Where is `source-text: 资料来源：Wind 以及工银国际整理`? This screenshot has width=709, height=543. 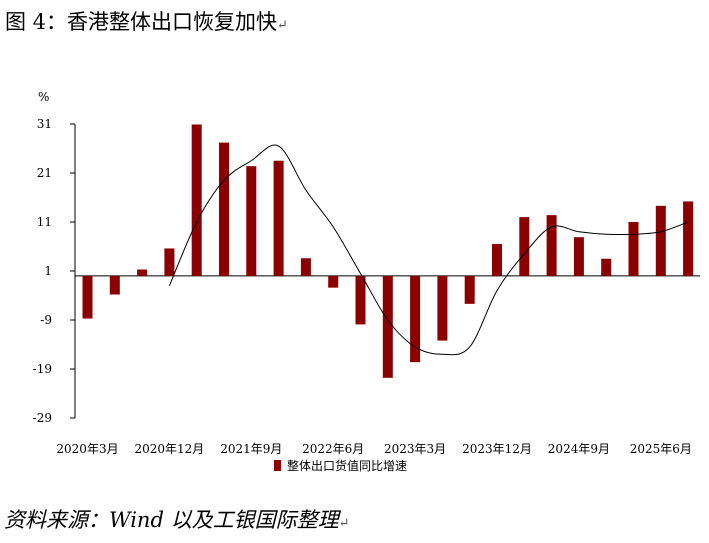
source-text: 资料来源：Wind 以及工银国际整理 is located at coordinates (171, 520).